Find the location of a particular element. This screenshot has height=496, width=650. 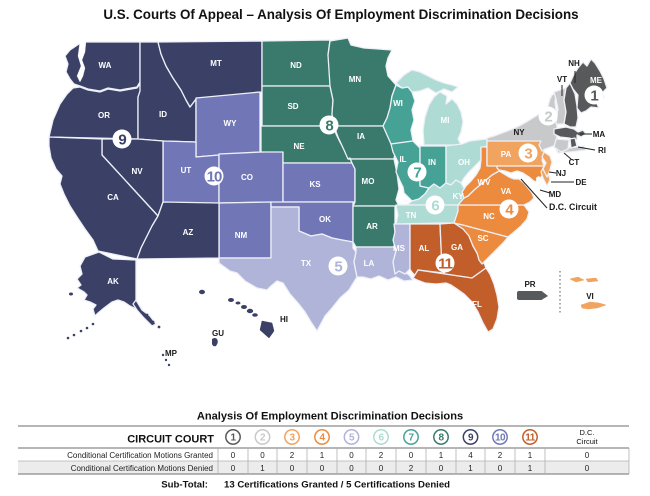

svg-text: DE is located at coordinates (581, 182).